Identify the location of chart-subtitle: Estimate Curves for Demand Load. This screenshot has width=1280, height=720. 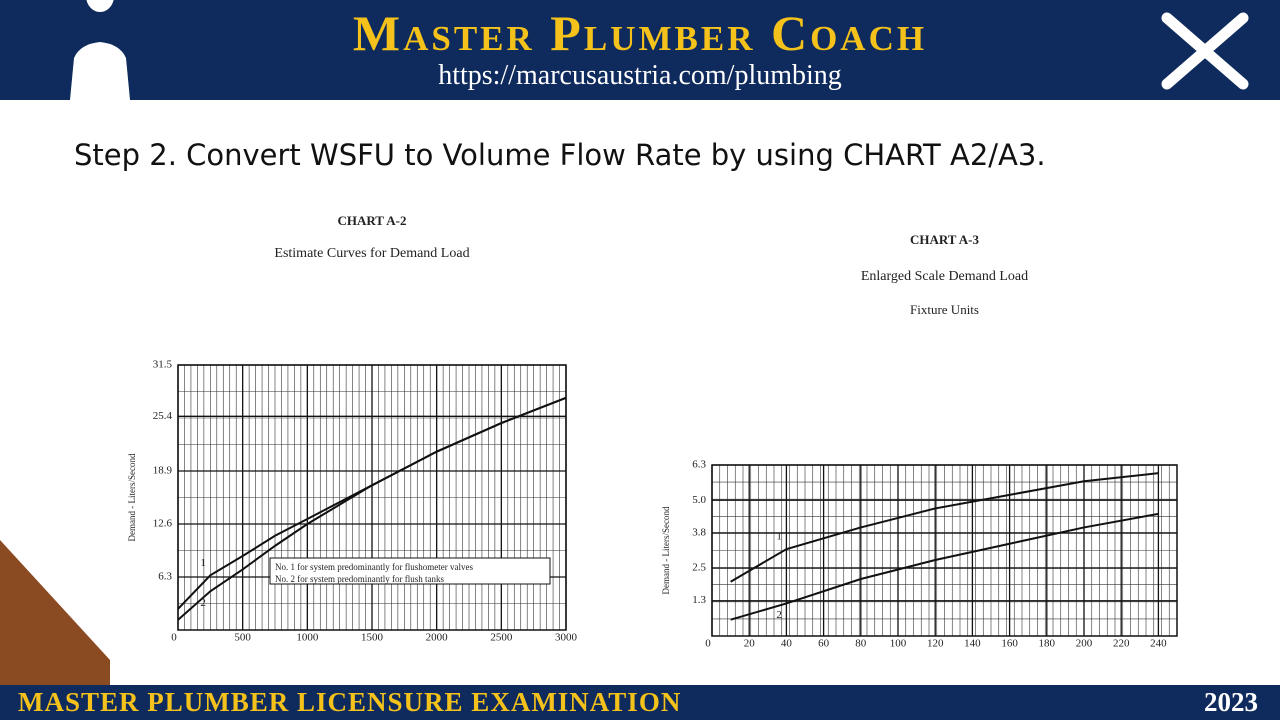
(371, 253).